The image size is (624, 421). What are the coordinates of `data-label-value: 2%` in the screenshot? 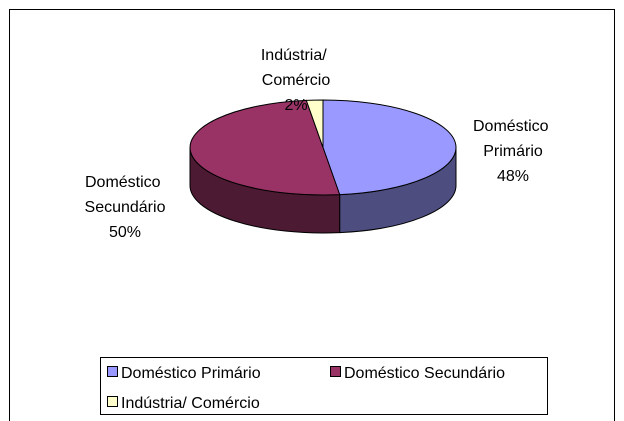 It's located at (295, 105).